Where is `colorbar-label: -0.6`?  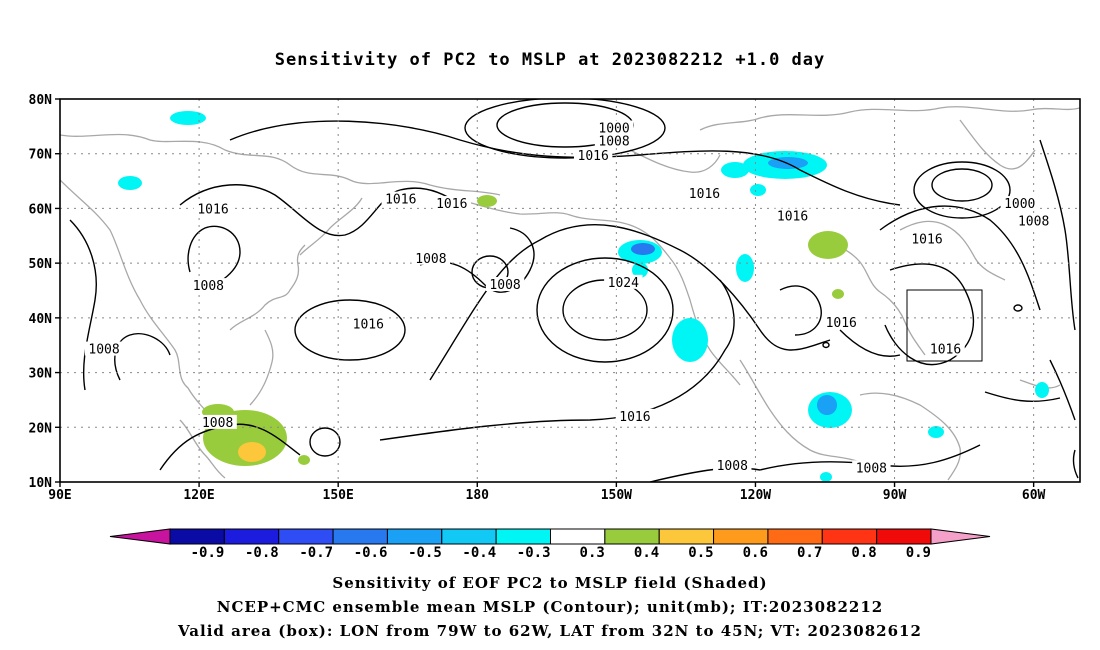 colorbar-label: -0.6 is located at coordinates (371, 553).